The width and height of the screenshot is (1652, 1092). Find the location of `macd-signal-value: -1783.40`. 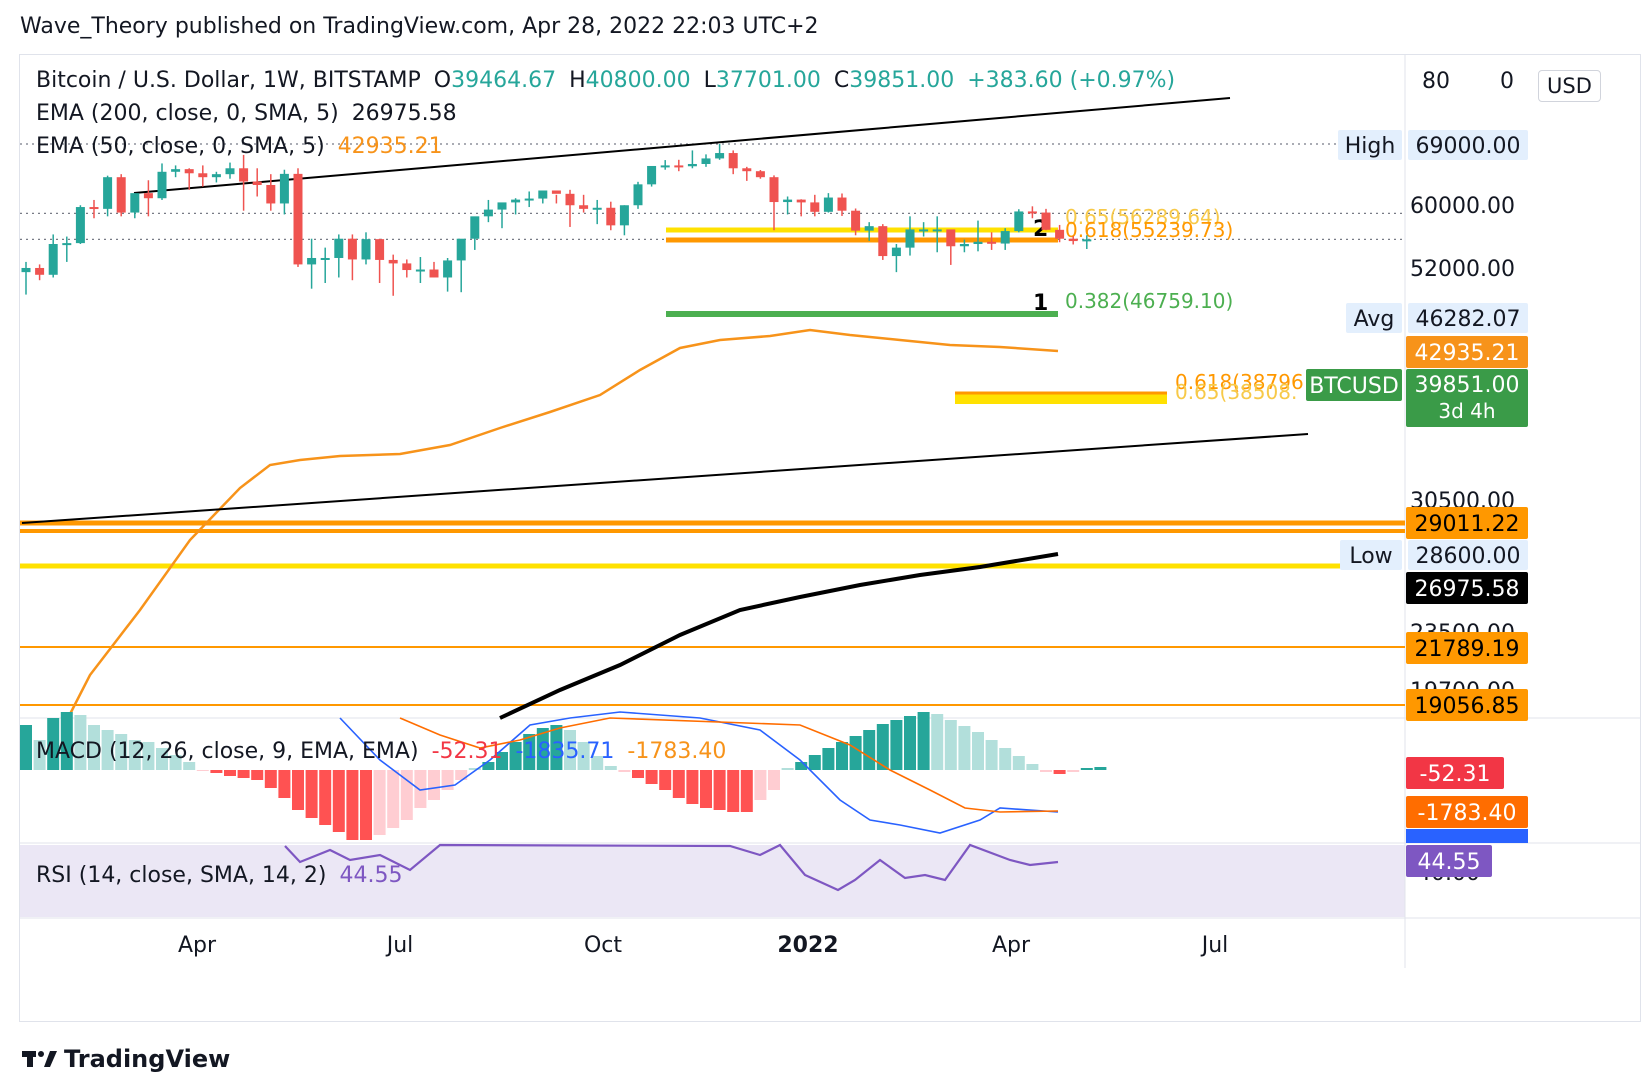

macd-signal-value: -1783.40 is located at coordinates (677, 751).